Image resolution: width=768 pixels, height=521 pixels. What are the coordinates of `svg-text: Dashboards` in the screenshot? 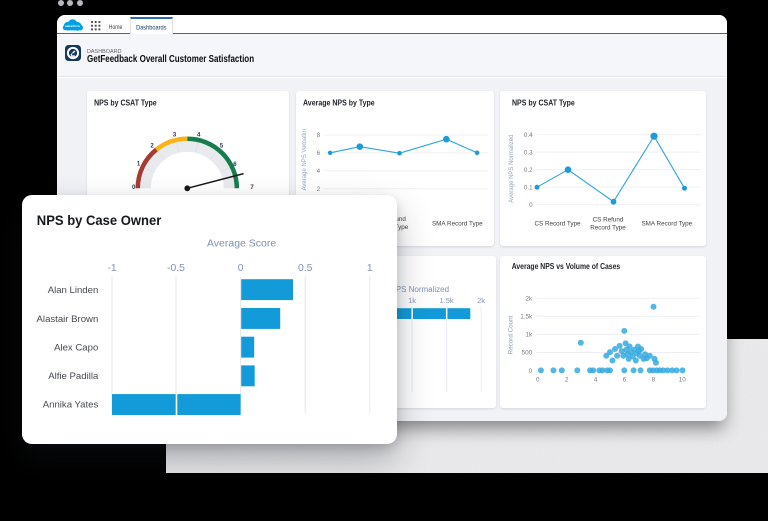 It's located at (151, 27).